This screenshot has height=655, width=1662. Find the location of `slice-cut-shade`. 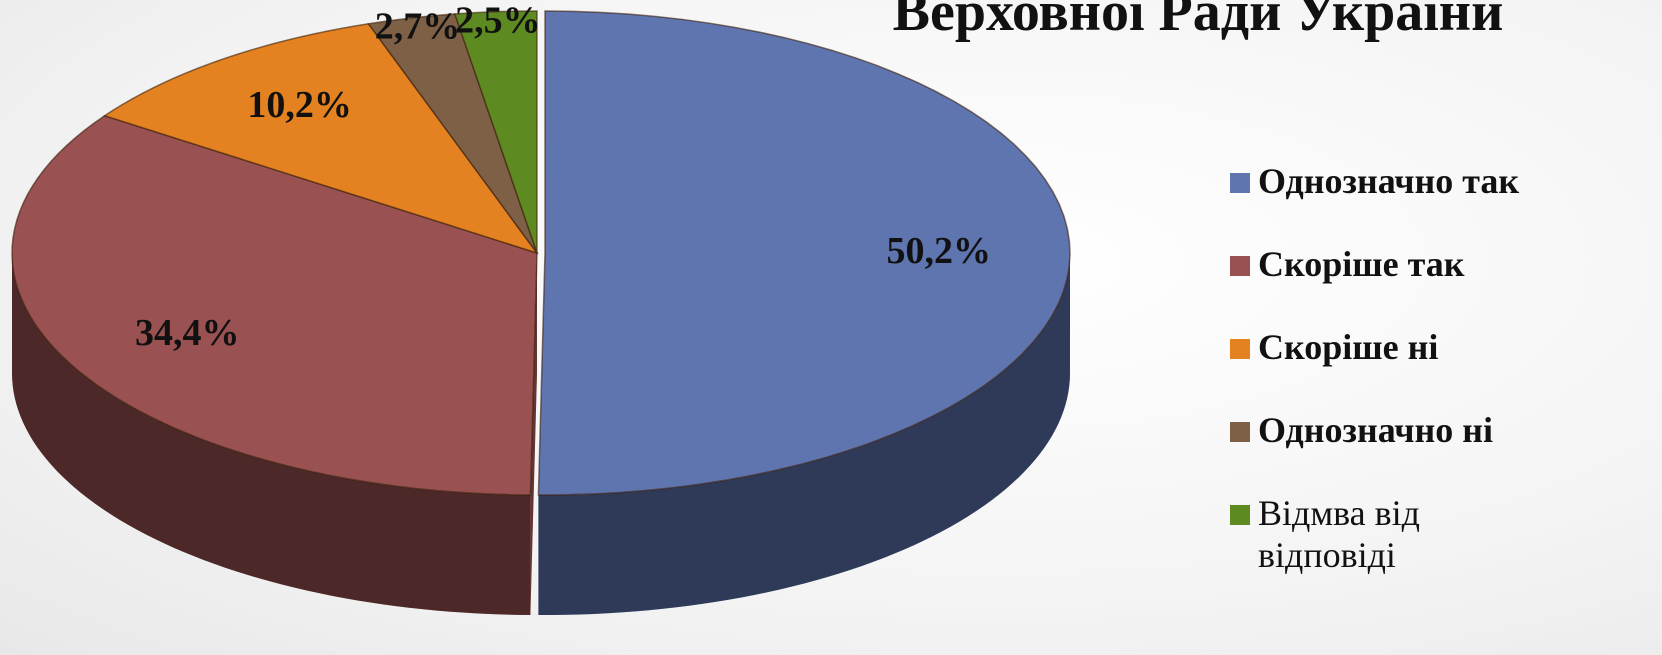

slice-cut-shade is located at coordinates (533, 434).